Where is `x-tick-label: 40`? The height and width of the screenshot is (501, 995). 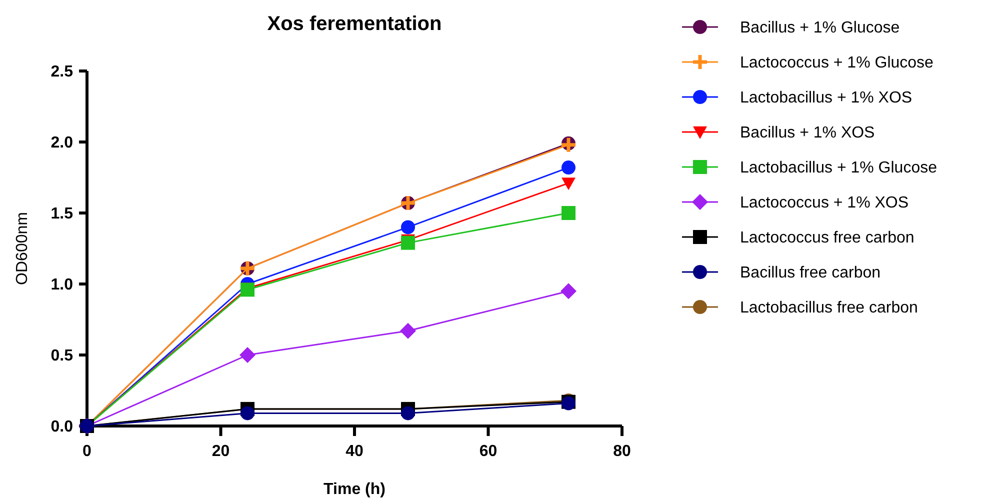 x-tick-label: 40 is located at coordinates (355, 451).